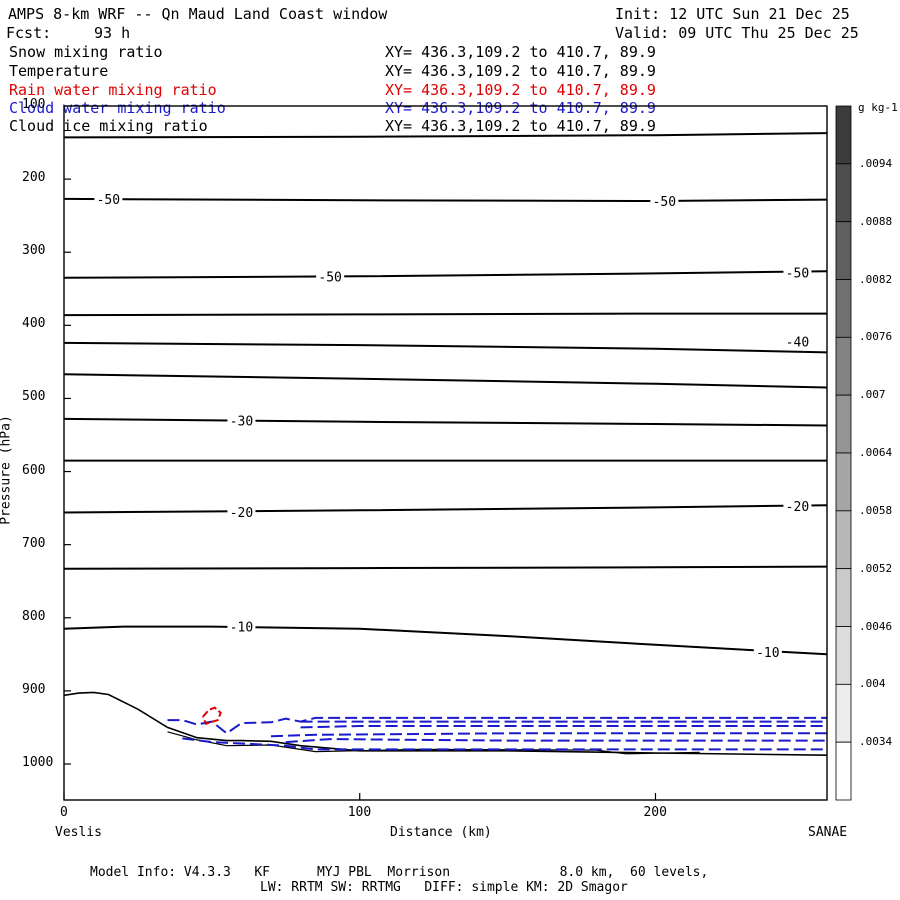 The width and height of the screenshot is (900, 900). What do you see at coordinates (520, 90) in the screenshot?
I see `field-xy-rain: XY= 436.3,109.2 to 410.7, 89.9` at bounding box center [520, 90].